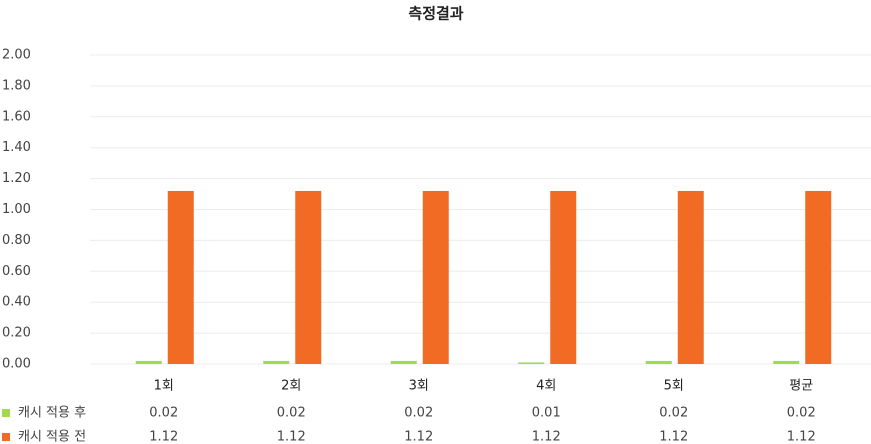  What do you see at coordinates (16, 209) in the screenshot?
I see `y-tick-label: 1.00` at bounding box center [16, 209].